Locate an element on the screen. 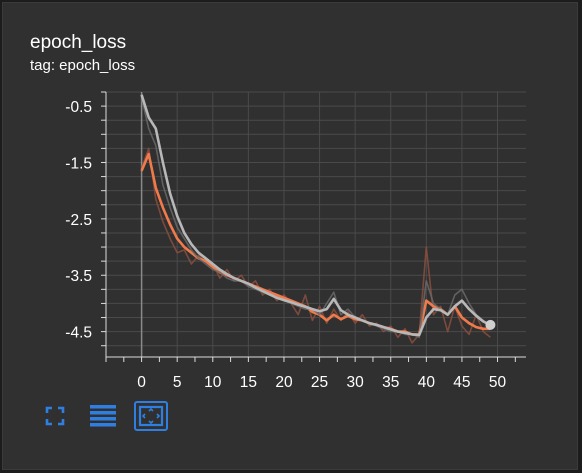 This screenshot has height=473, width=582. chart-tag: tag: epoch_loss is located at coordinates (83, 65).